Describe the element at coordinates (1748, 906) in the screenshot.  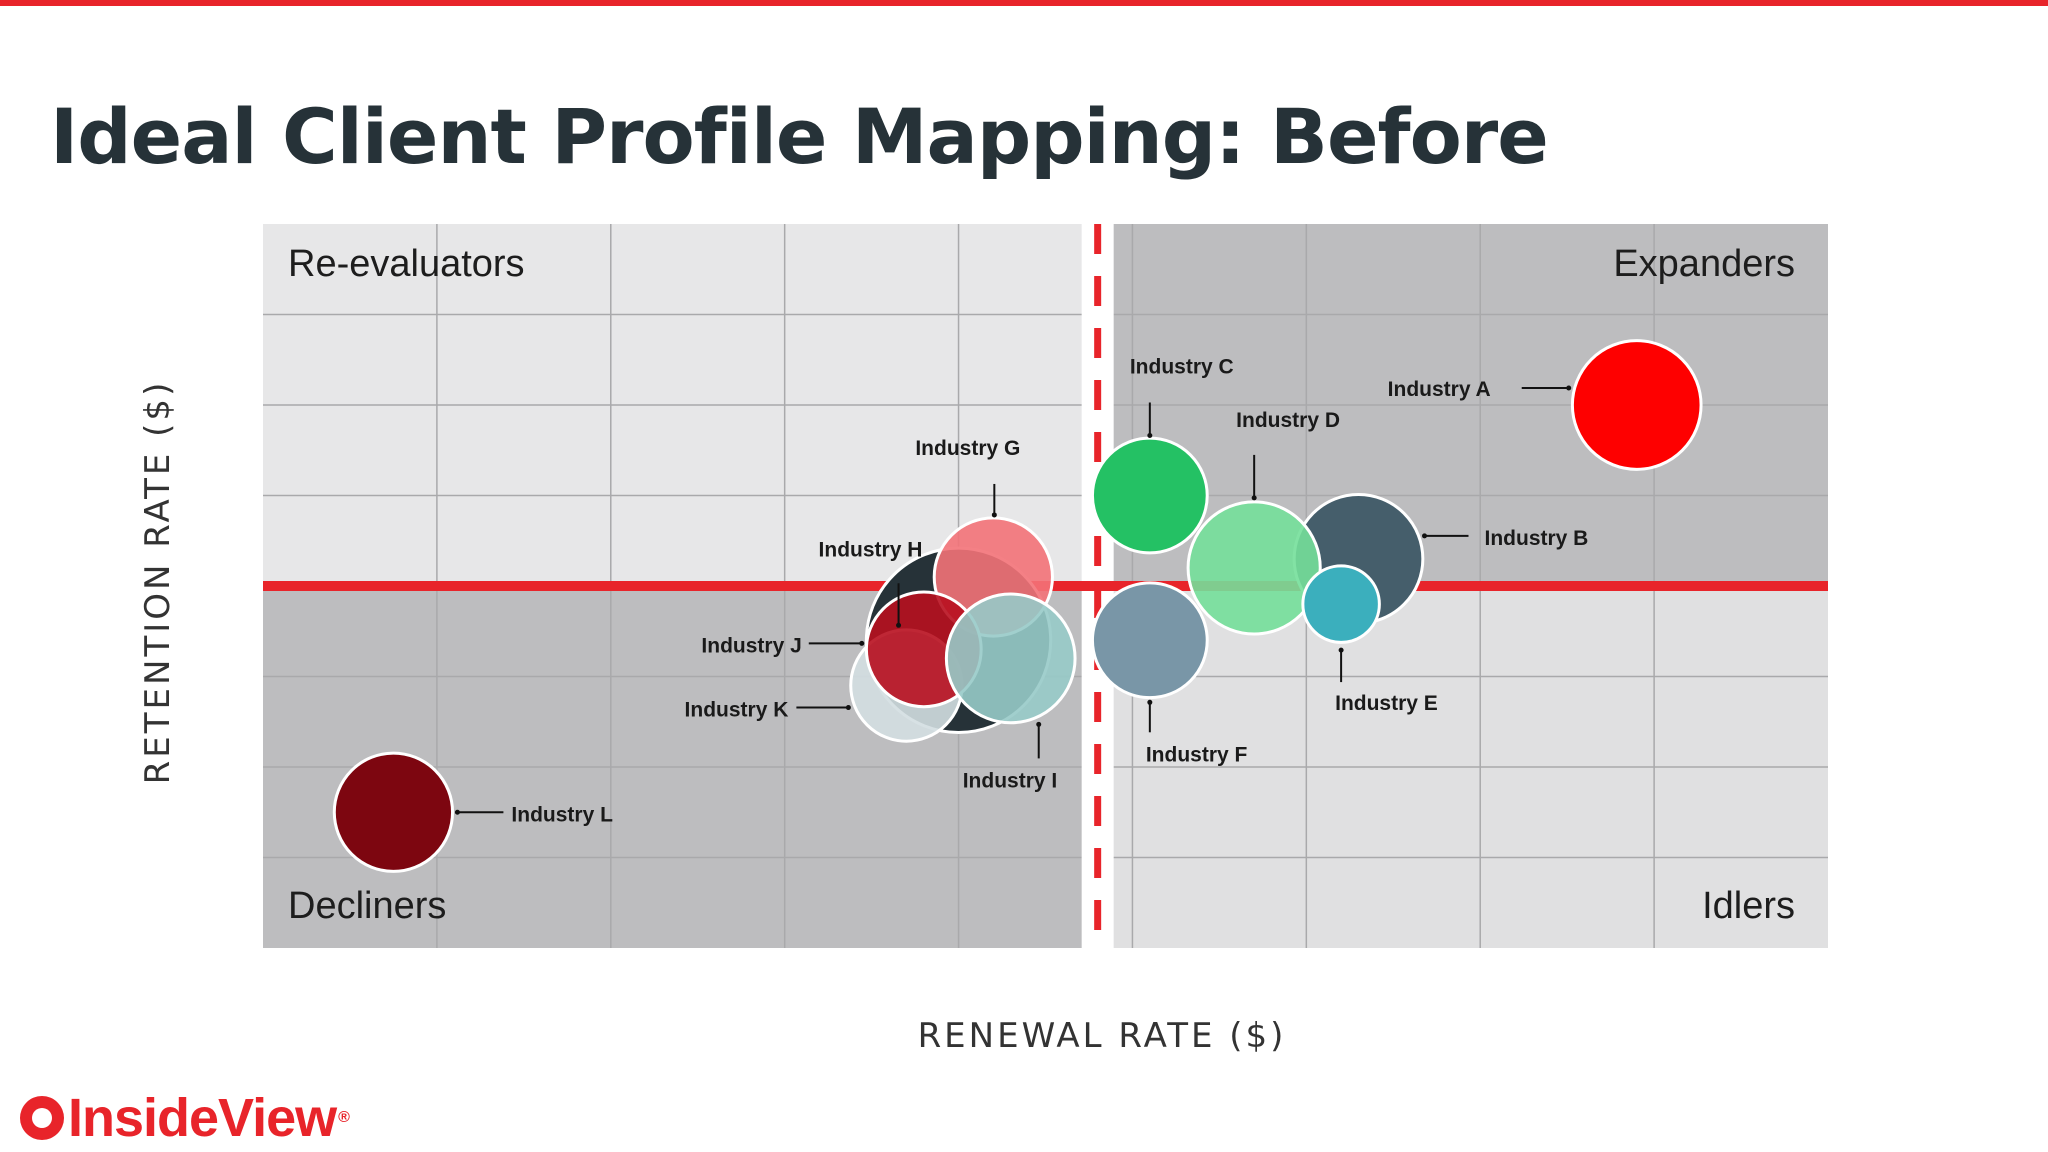
I see `quadrant-label-bottom-right: Idlers` at that location.